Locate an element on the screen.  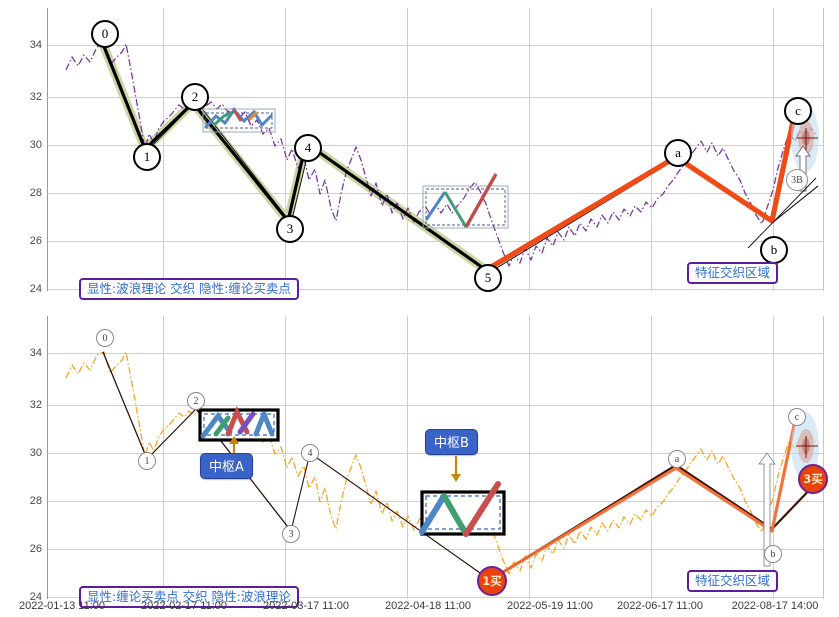
top-legend: 显性:波浪理论 交织 隐性:缠论买卖点 is located at coordinates (189, 289).